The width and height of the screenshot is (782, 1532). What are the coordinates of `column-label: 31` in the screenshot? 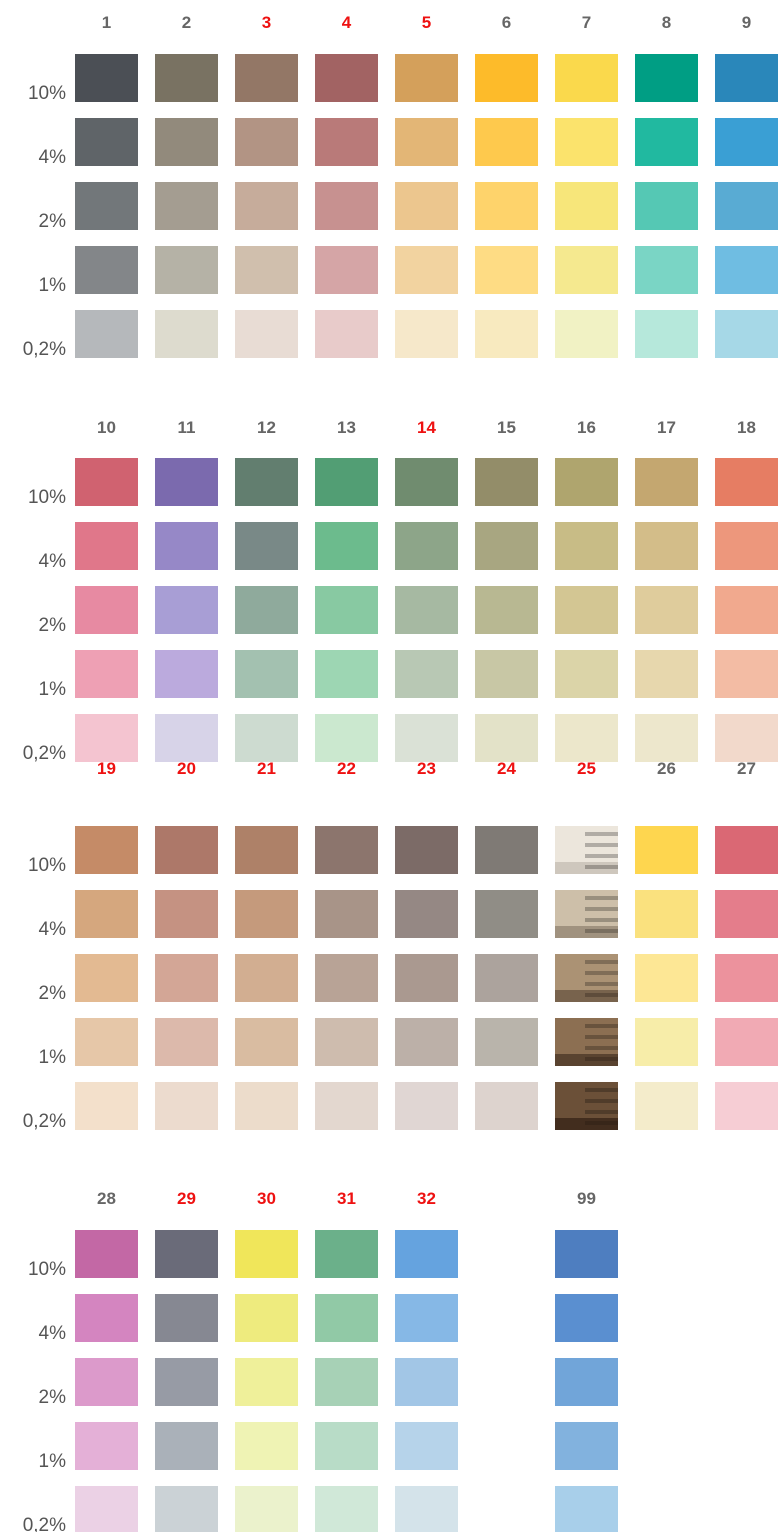 It's located at (346, 1198).